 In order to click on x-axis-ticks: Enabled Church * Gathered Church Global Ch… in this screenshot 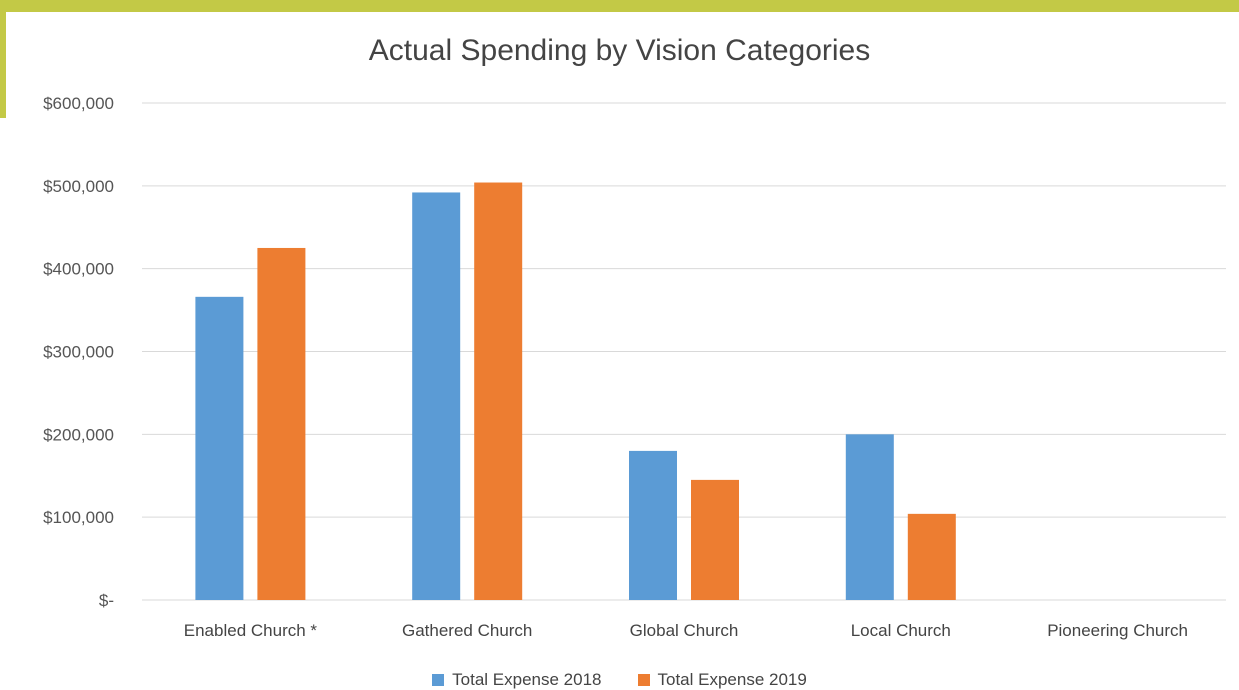, I will do `click(686, 630)`.